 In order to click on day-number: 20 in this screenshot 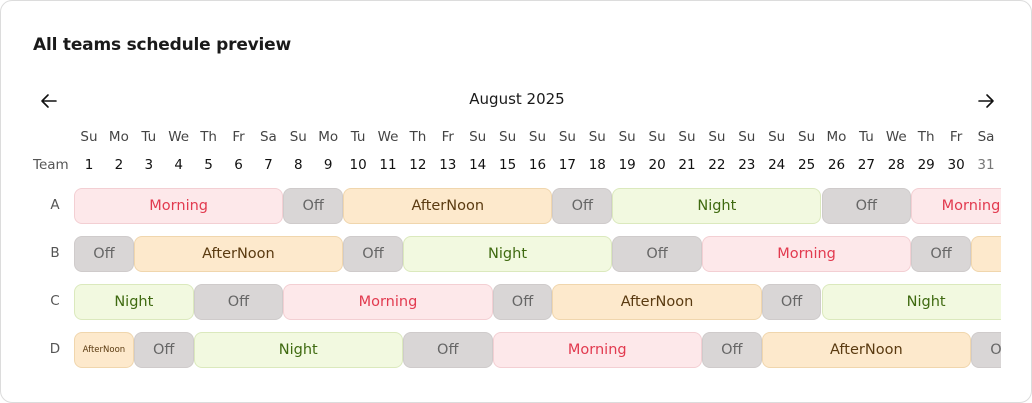, I will do `click(657, 165)`.